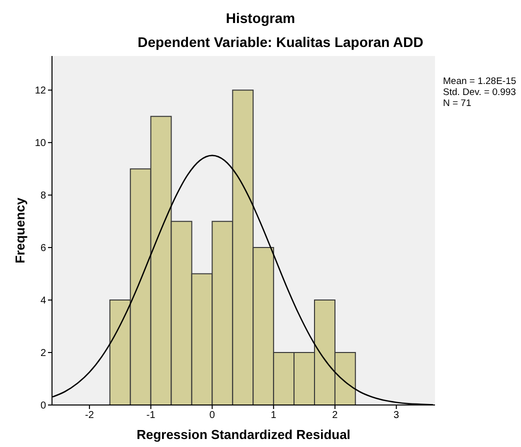 The width and height of the screenshot is (521, 447). I want to click on y-axis-title: Frequency, so click(20, 230).